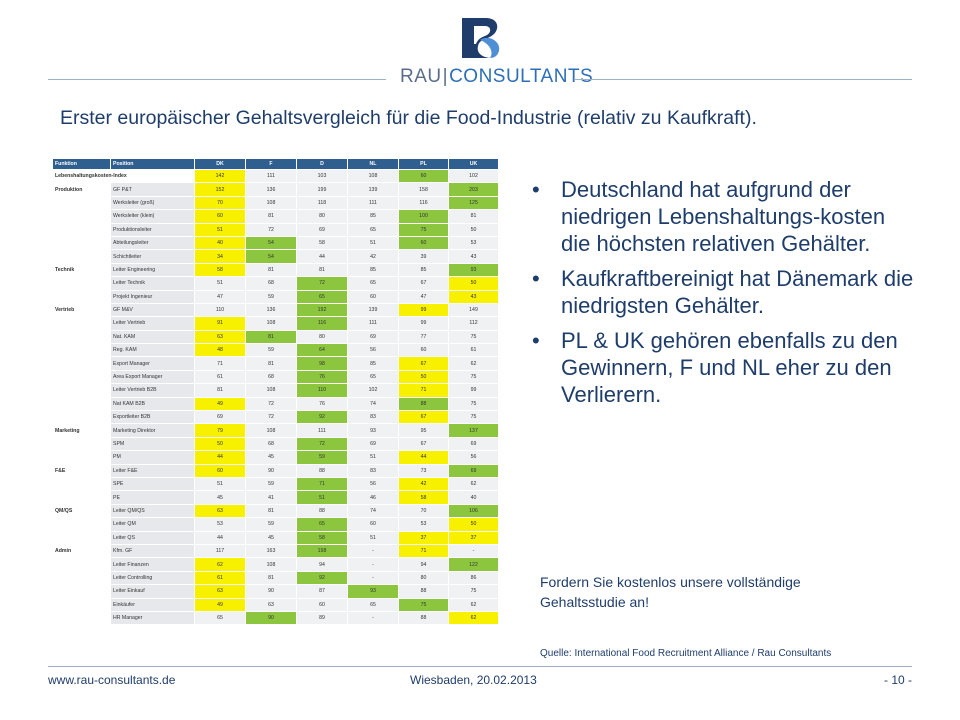 The width and height of the screenshot is (960, 720). What do you see at coordinates (423, 189) in the screenshot?
I see `value-cell: 158` at bounding box center [423, 189].